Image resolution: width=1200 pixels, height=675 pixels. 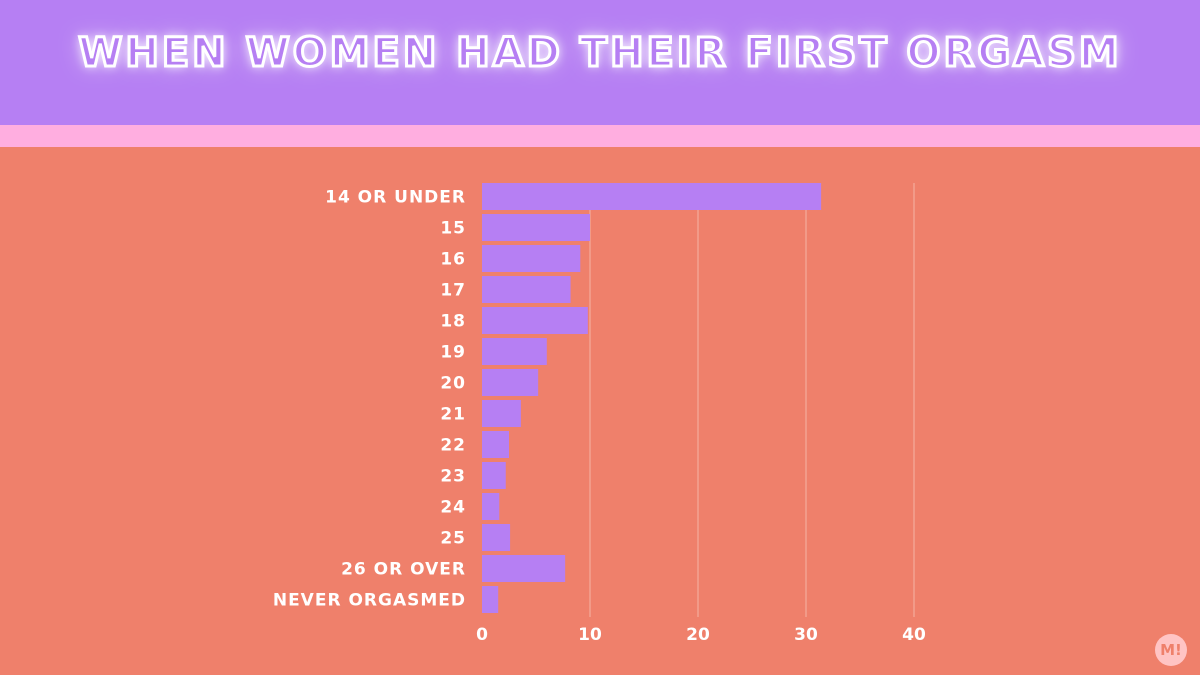 I want to click on category-label: NEVER ORGASMED, so click(x=369, y=601).